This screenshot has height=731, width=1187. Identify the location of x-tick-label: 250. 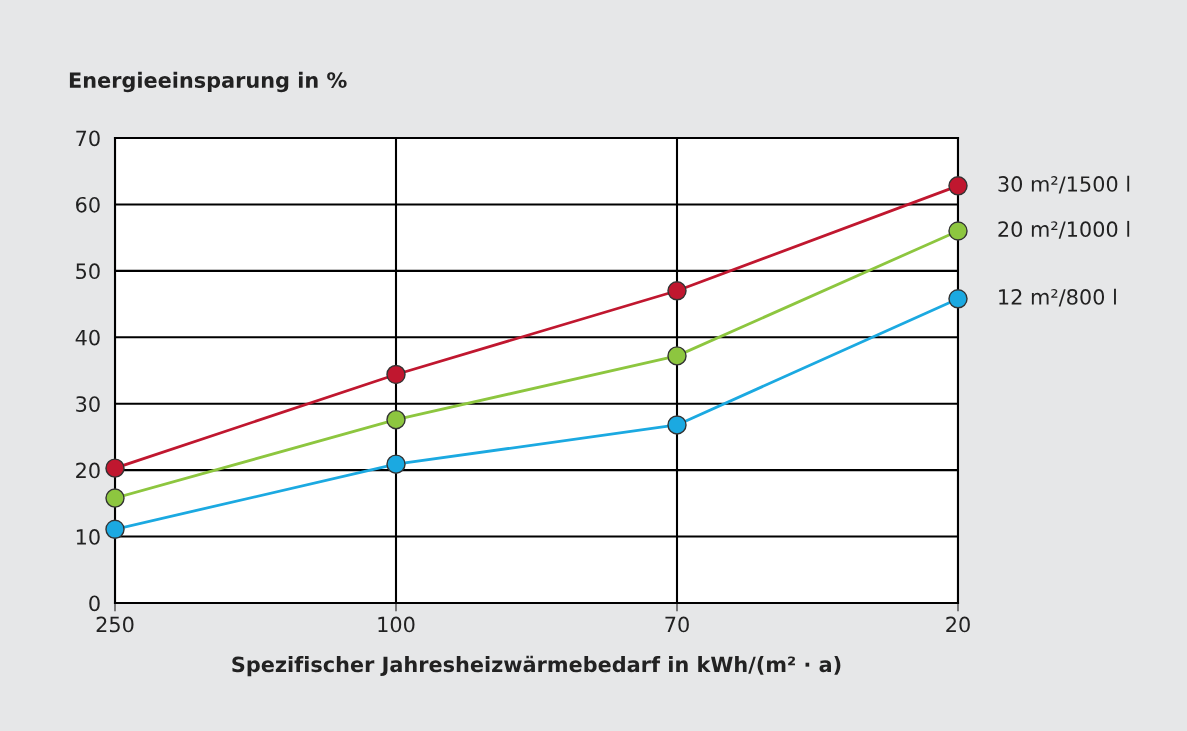
(115, 624).